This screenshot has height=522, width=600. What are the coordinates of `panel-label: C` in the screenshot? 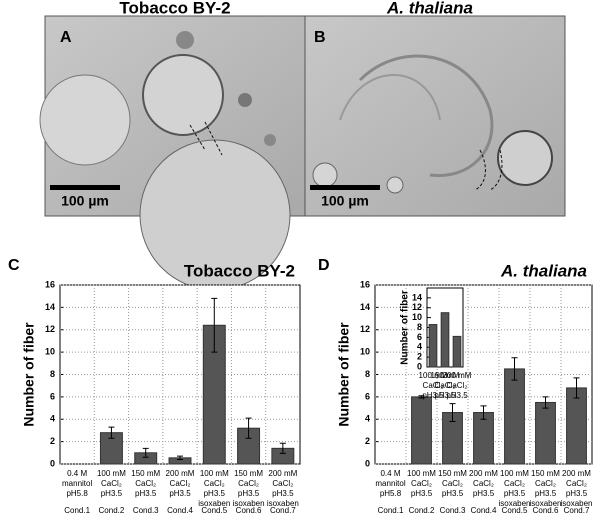 It's located at (14, 265).